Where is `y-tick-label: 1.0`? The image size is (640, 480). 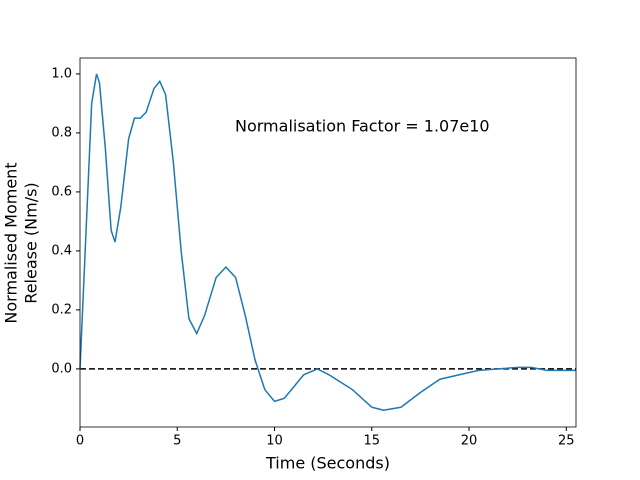
y-tick-label: 1.0 is located at coordinates (61, 73).